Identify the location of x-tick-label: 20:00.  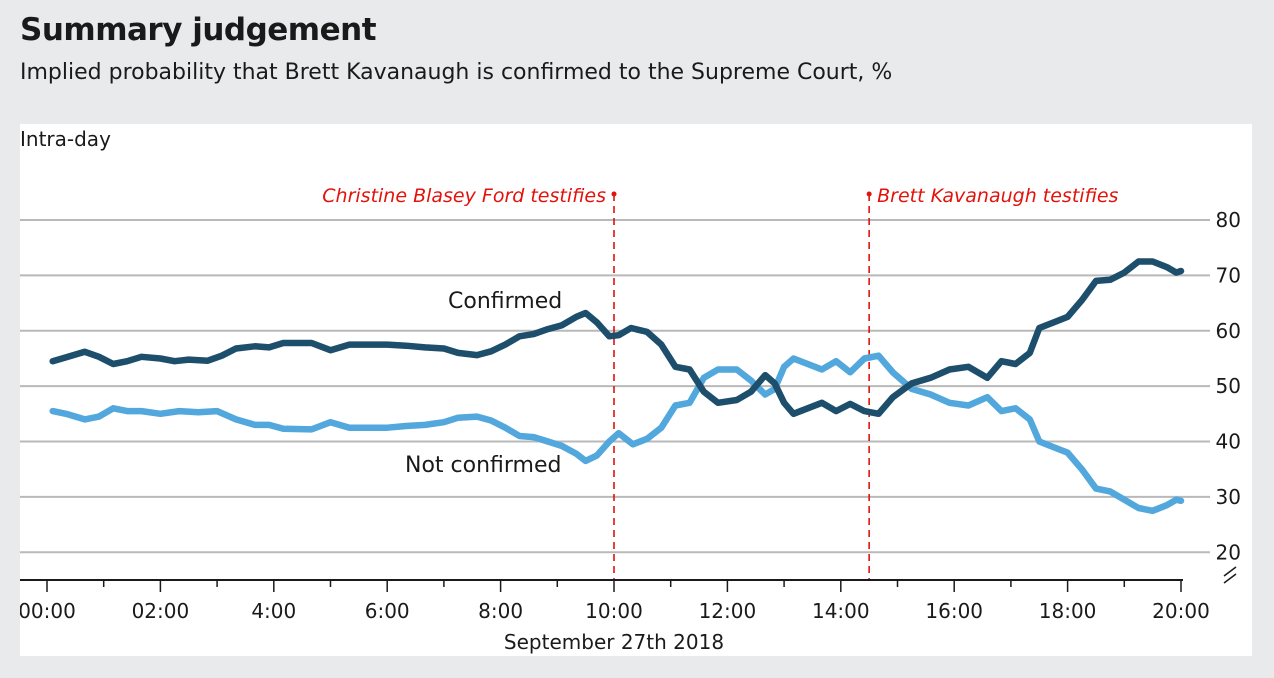
(1181, 611).